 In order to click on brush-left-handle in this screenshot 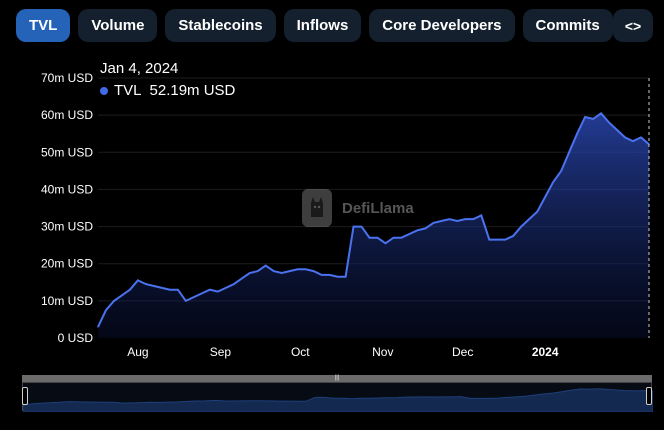, I will do `click(25, 396)`.